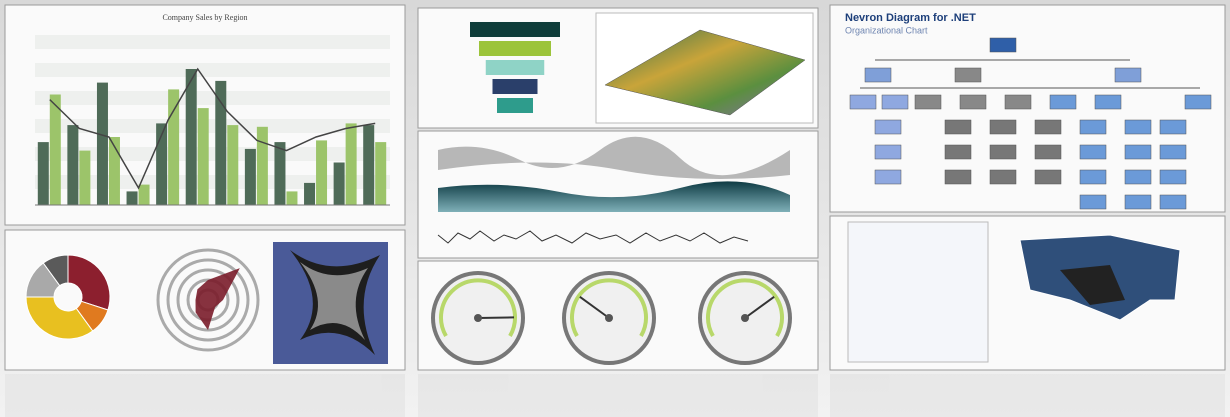 This screenshot has width=1230, height=417. What do you see at coordinates (614, 157) in the screenshot?
I see `band-area` at bounding box center [614, 157].